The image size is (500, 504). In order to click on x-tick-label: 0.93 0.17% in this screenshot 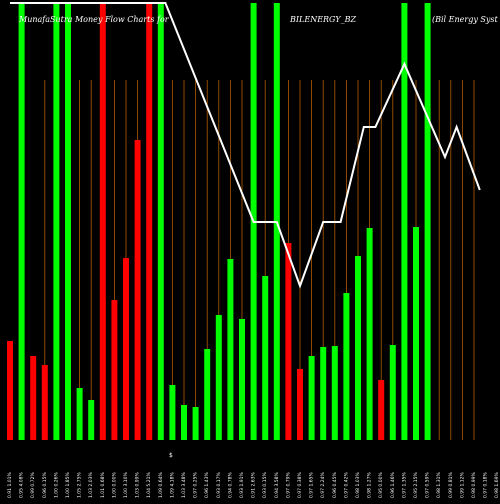, I will do `click(219, 485)`.